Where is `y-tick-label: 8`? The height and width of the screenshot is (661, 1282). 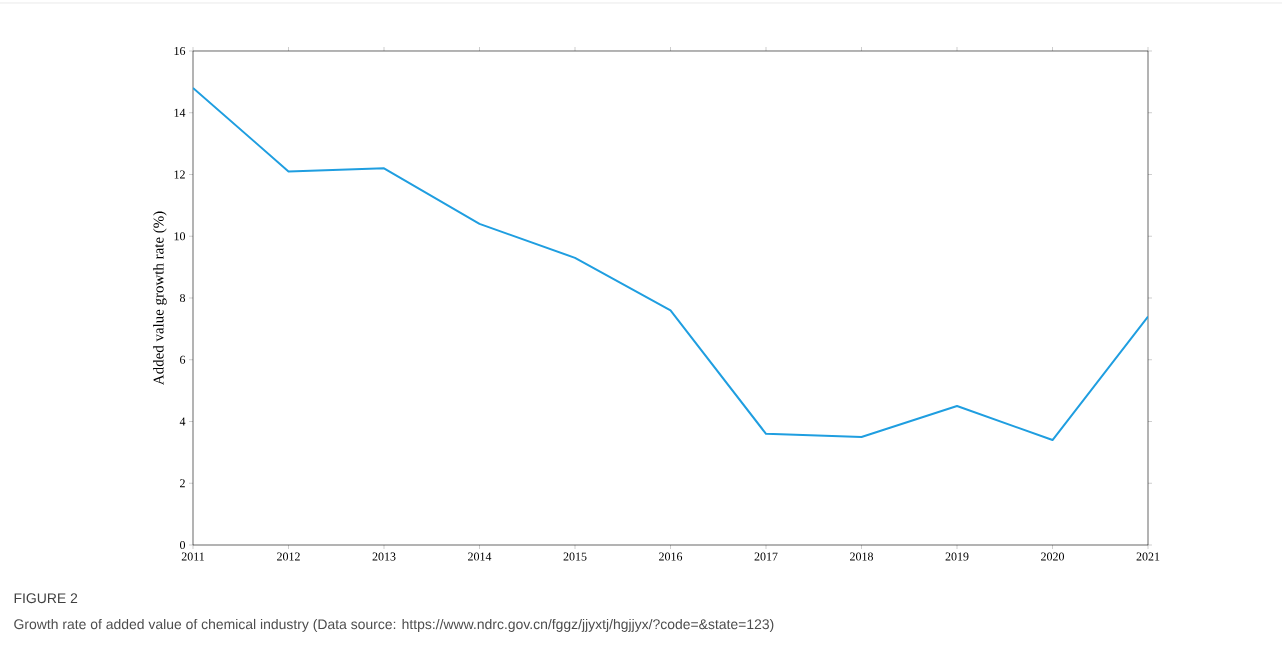 y-tick-label: 8 is located at coordinates (182, 298).